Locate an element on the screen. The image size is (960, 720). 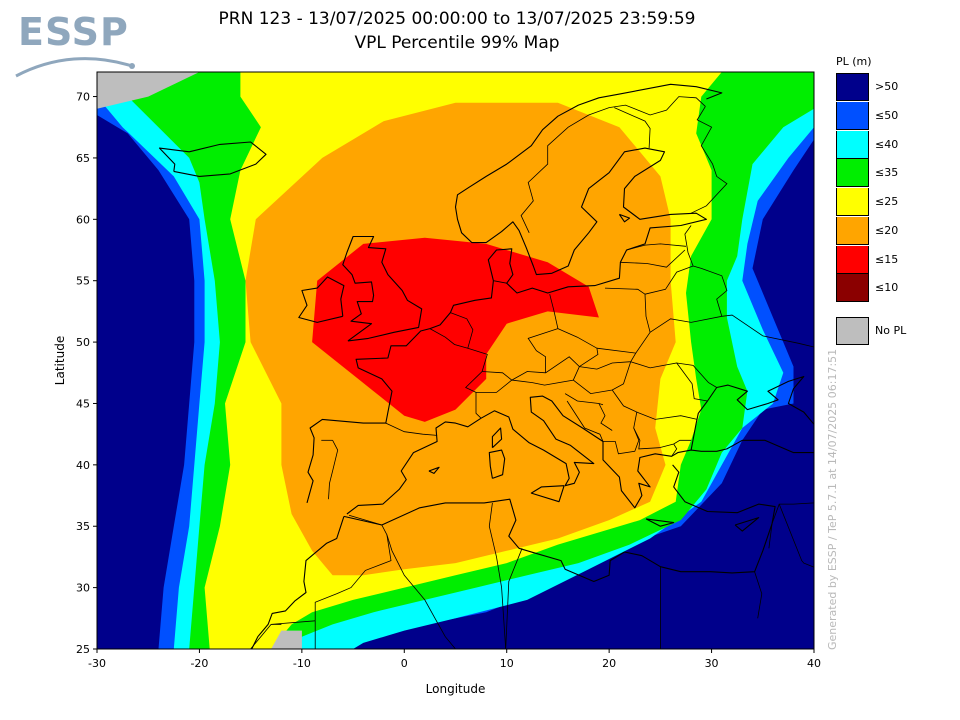
legend-swatch-no-pl is located at coordinates (852, 331).